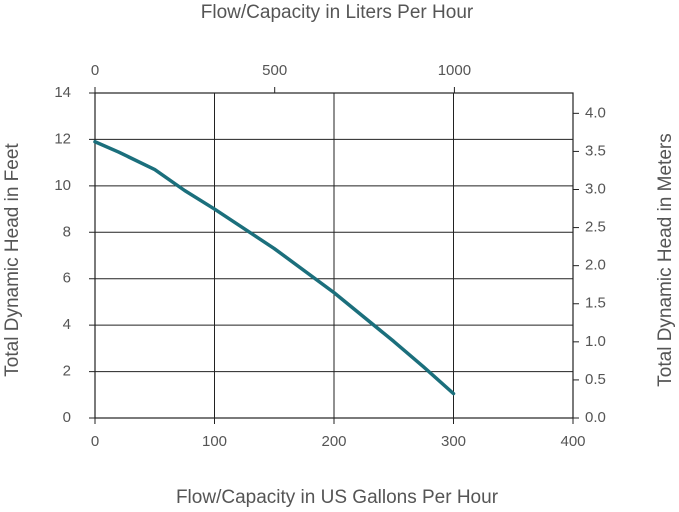 The width and height of the screenshot is (679, 512). Describe the element at coordinates (595, 188) in the screenshot. I see `y2-tick-label: 3.0` at that location.